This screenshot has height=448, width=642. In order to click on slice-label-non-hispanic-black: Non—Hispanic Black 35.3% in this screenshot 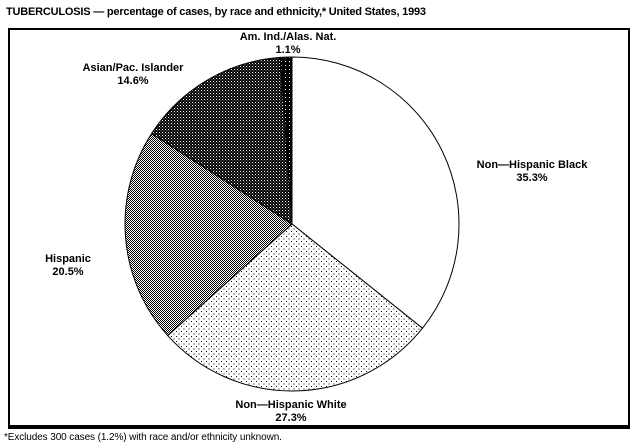, I will do `click(532, 172)`.